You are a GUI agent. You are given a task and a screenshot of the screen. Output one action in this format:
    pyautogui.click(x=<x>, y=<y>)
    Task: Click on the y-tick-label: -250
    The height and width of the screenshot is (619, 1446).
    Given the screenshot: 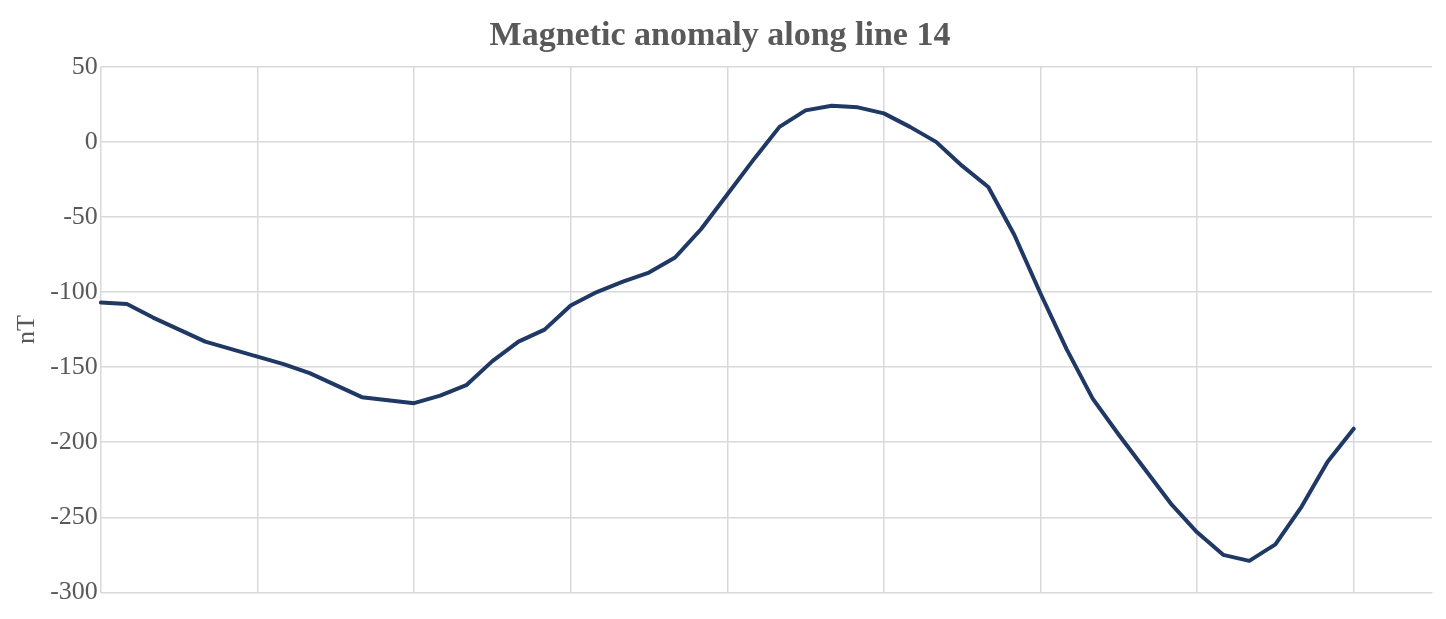 What is the action you would take?
    pyautogui.click(x=74, y=516)
    